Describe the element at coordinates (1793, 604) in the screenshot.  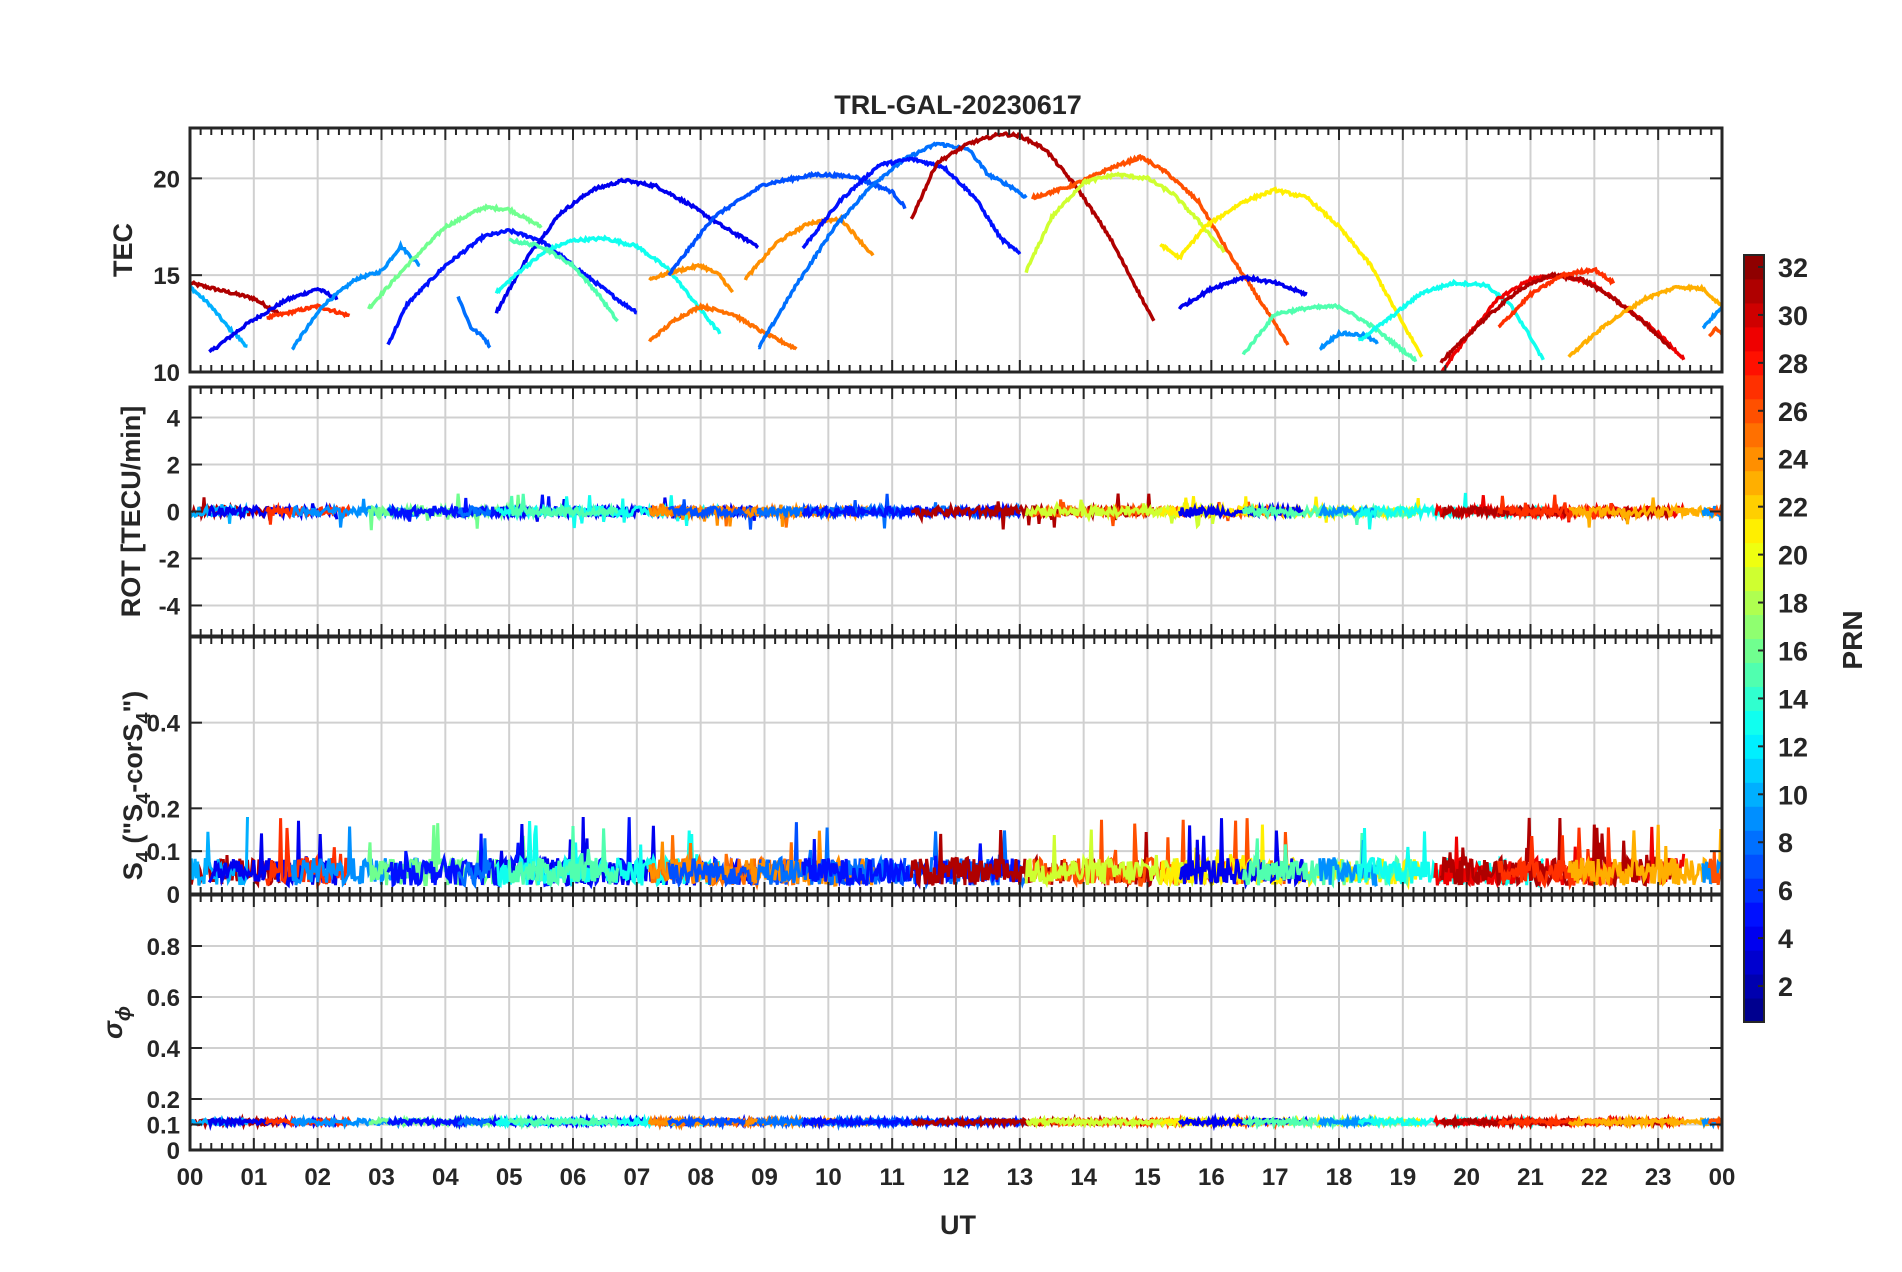
I see `colorbar-tick-label: 18` at that location.